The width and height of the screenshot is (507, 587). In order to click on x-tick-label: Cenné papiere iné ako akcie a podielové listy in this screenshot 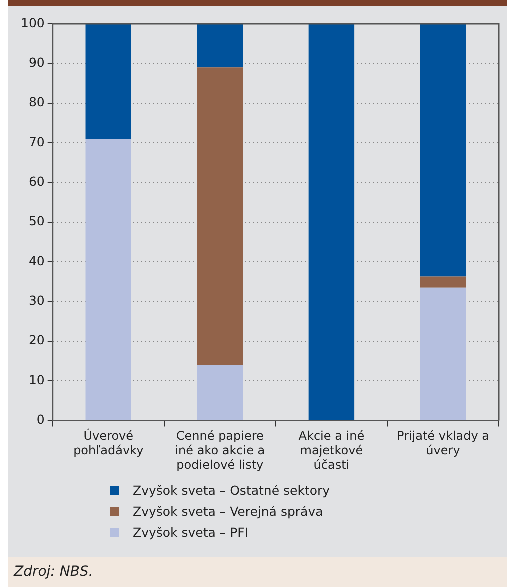, I will do `click(220, 450)`.